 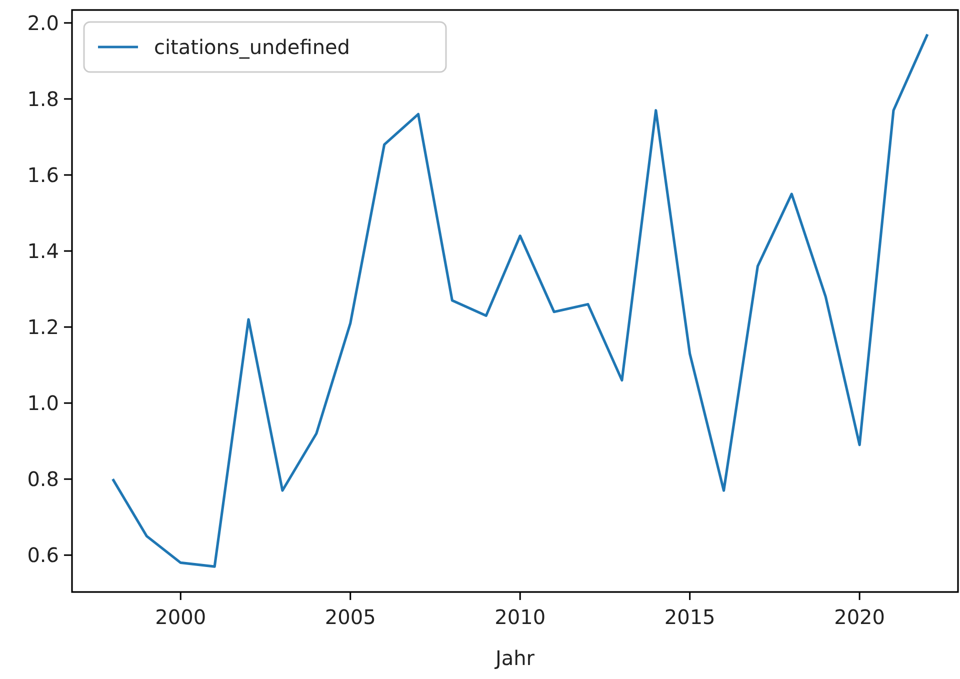 What do you see at coordinates (514, 658) in the screenshot?
I see `x-axis-title: Jahr` at bounding box center [514, 658].